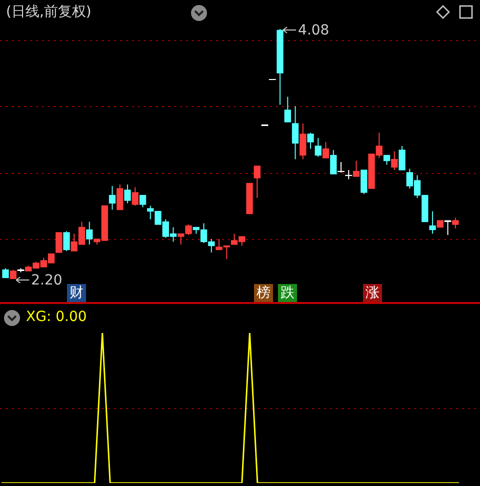 Image resolution: width=480 pixels, height=486 pixels. What do you see at coordinates (373, 293) in the screenshot?
I see `text: 涨` at bounding box center [373, 293].